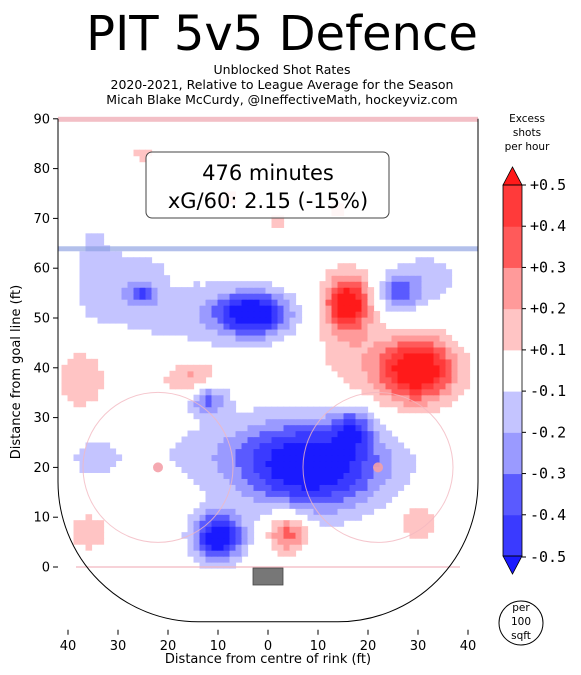 The image size is (581, 675). I want to click on centre-line, so click(268, 119).